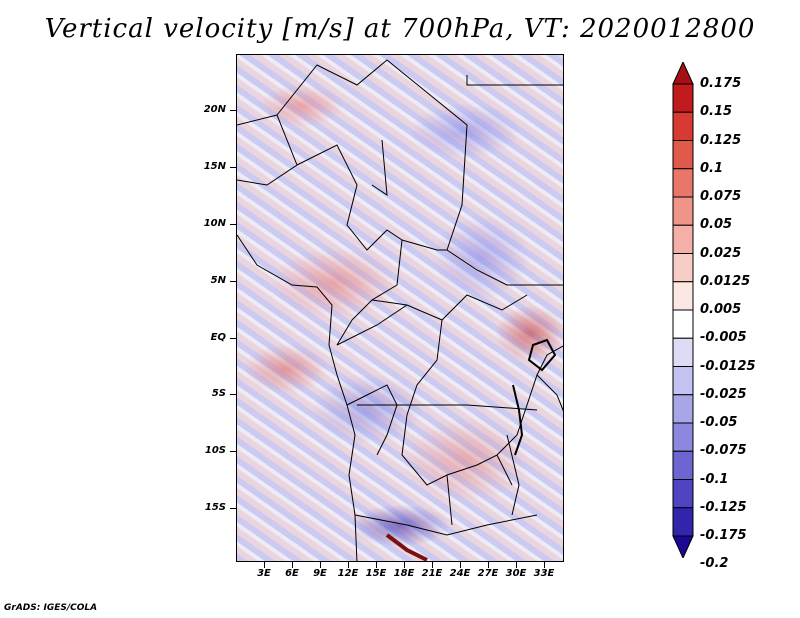 Image resolution: width=800 pixels, height=618 pixels. I want to click on colorbar-label: 0.175, so click(721, 83).